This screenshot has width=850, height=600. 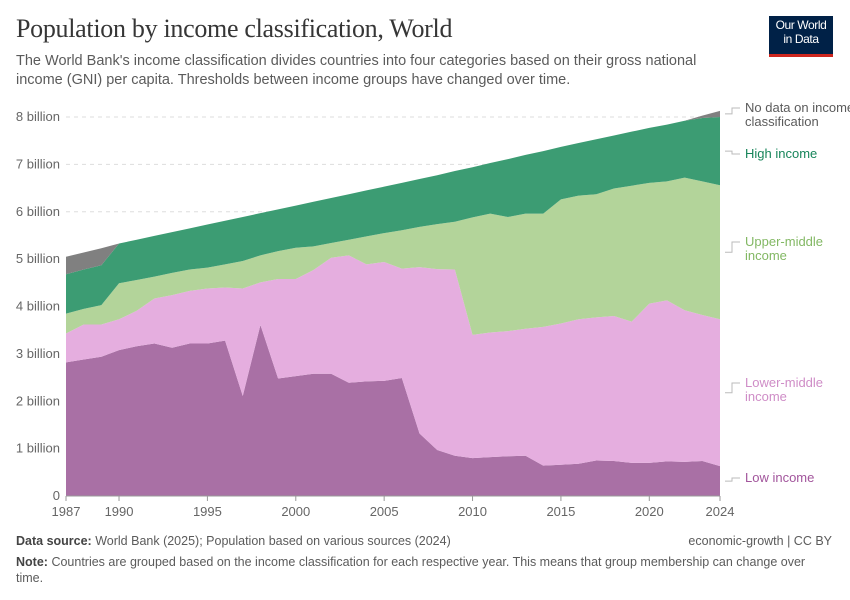 What do you see at coordinates (38, 258) in the screenshot?
I see `y-tick-label: 5 billion` at bounding box center [38, 258].